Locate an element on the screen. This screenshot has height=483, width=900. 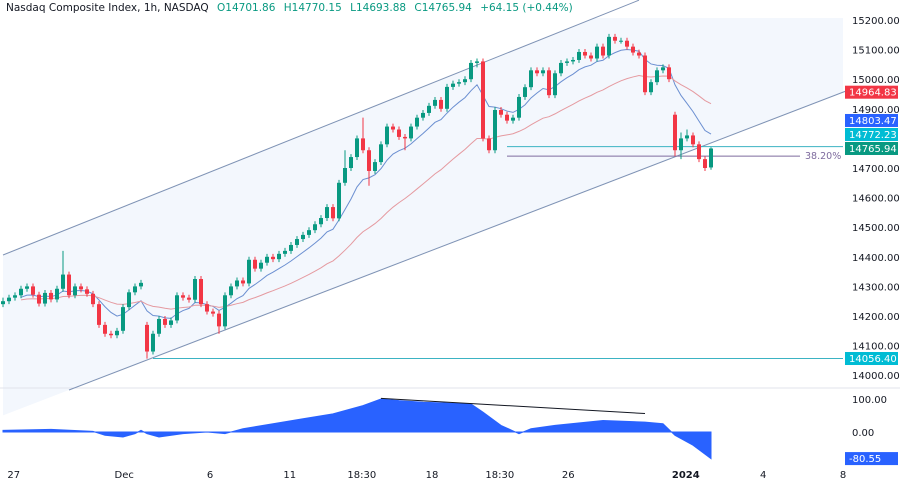
high-value: H14770.15 is located at coordinates (312, 8).